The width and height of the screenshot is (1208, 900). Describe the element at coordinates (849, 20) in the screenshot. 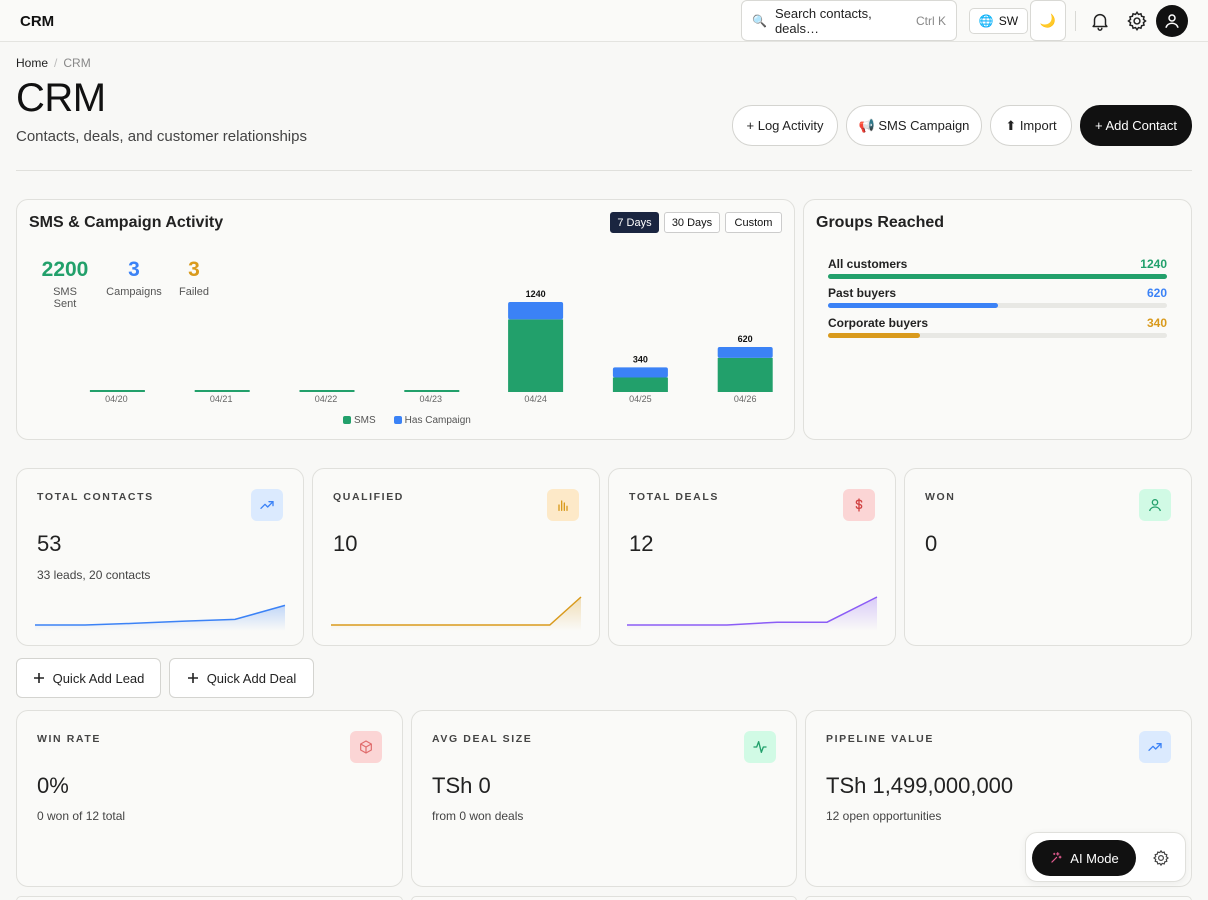

I see `search-input: 🔍 Search contacts, deals… Ctrl K` at that location.